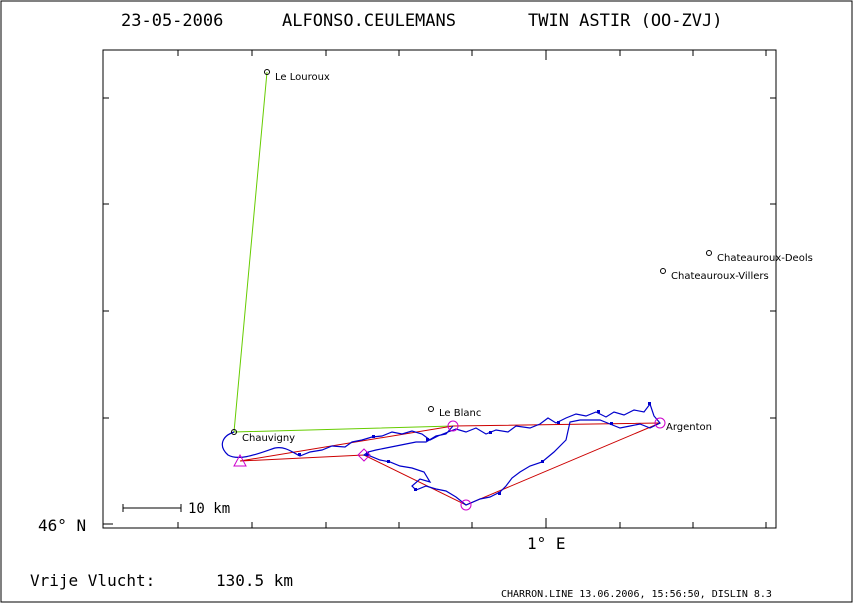 This screenshot has height=603, width=853. What do you see at coordinates (765, 258) in the screenshot?
I see `place-chateauroux-deols: Chateauroux-Deols` at bounding box center [765, 258].